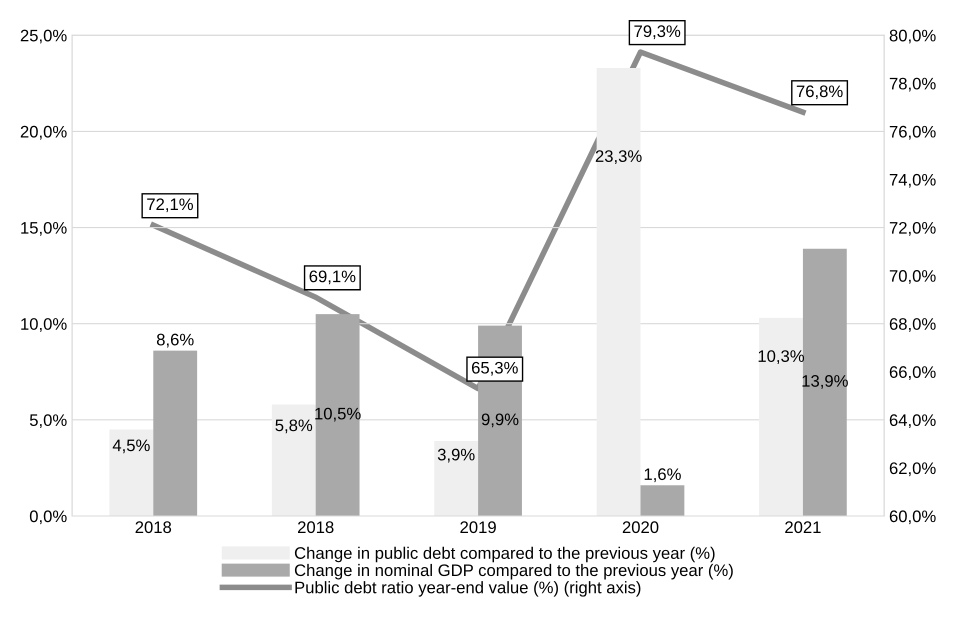 The height and width of the screenshot is (641, 961). What do you see at coordinates (333, 277) in the screenshot?
I see `data-label: 69,1%` at bounding box center [333, 277].